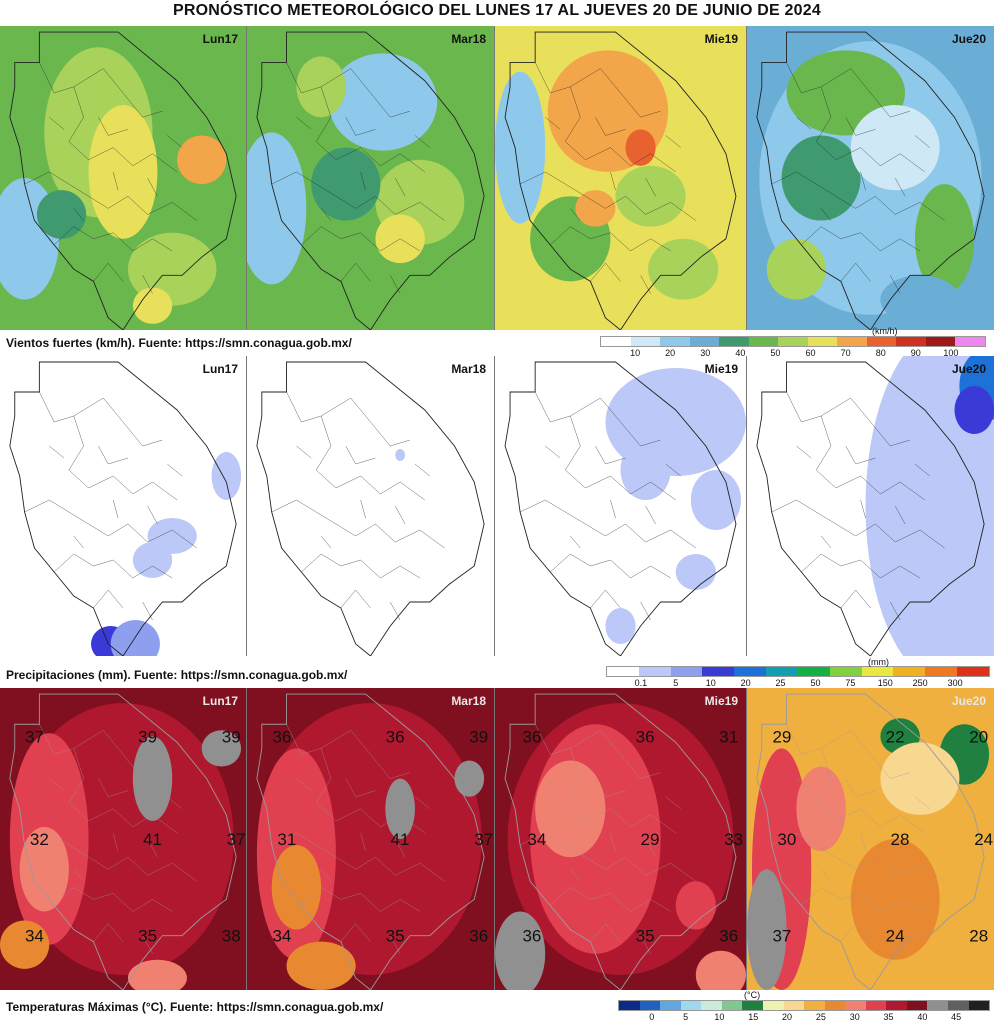 The width and height of the screenshot is (994, 1024). What do you see at coordinates (955, 683) in the screenshot?
I see `legend-tick-label: 300` at bounding box center [955, 683].